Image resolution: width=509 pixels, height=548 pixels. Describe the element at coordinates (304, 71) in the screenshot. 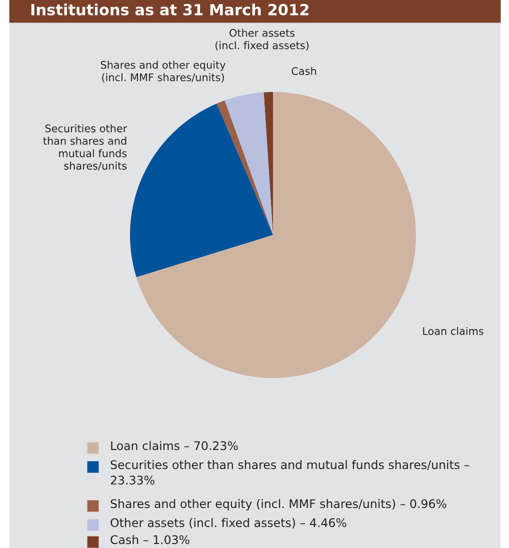

I see `text: Cash` at that location.